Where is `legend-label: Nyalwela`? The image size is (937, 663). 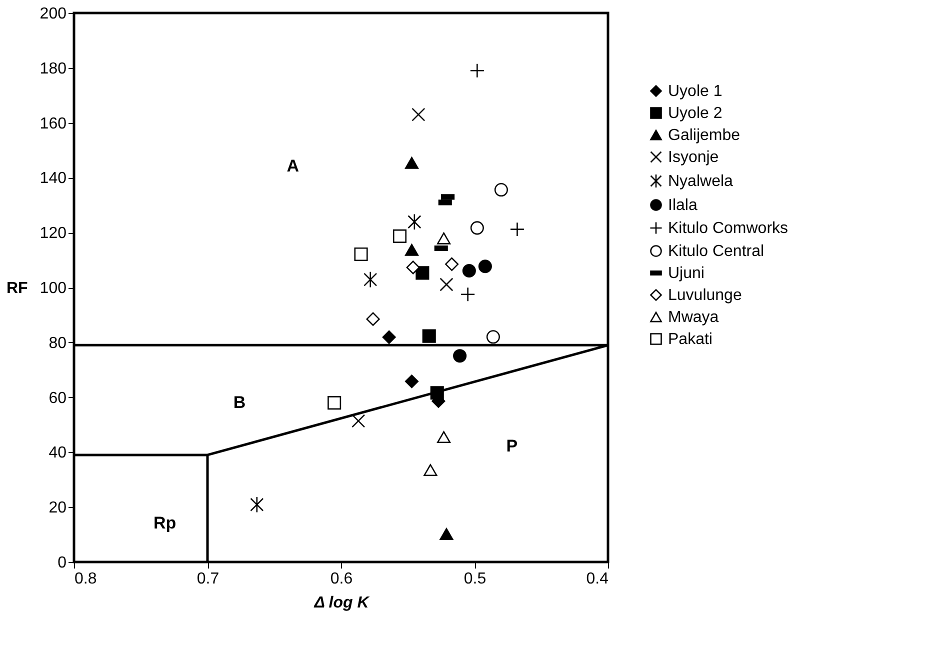 legend-label: Nyalwela is located at coordinates (701, 181).